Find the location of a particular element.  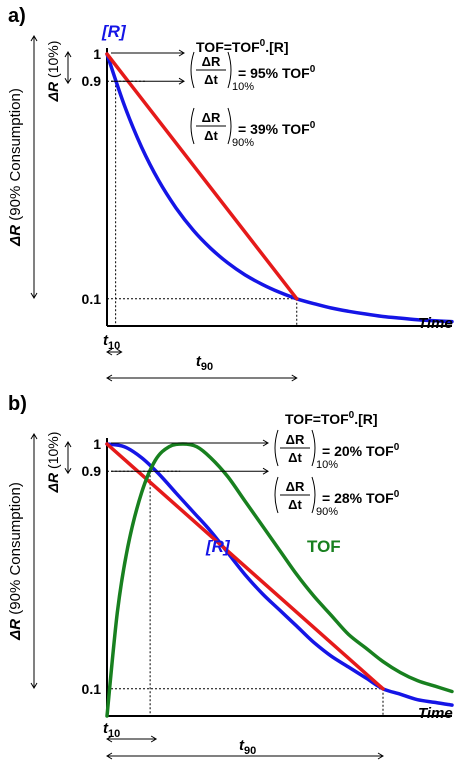

rate-value: = 95% TOF0 is located at coordinates (277, 72).